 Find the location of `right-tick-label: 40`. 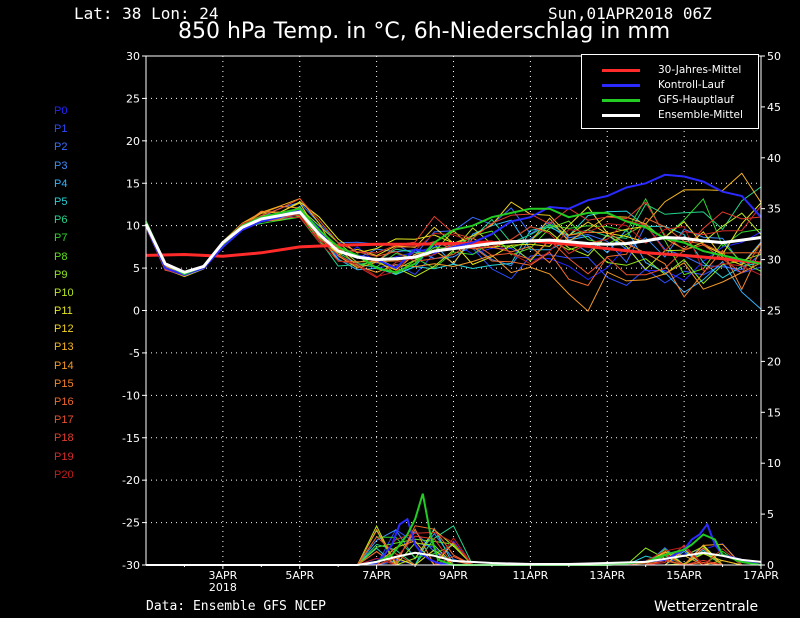

right-tick-label: 40 is located at coordinates (774, 158).